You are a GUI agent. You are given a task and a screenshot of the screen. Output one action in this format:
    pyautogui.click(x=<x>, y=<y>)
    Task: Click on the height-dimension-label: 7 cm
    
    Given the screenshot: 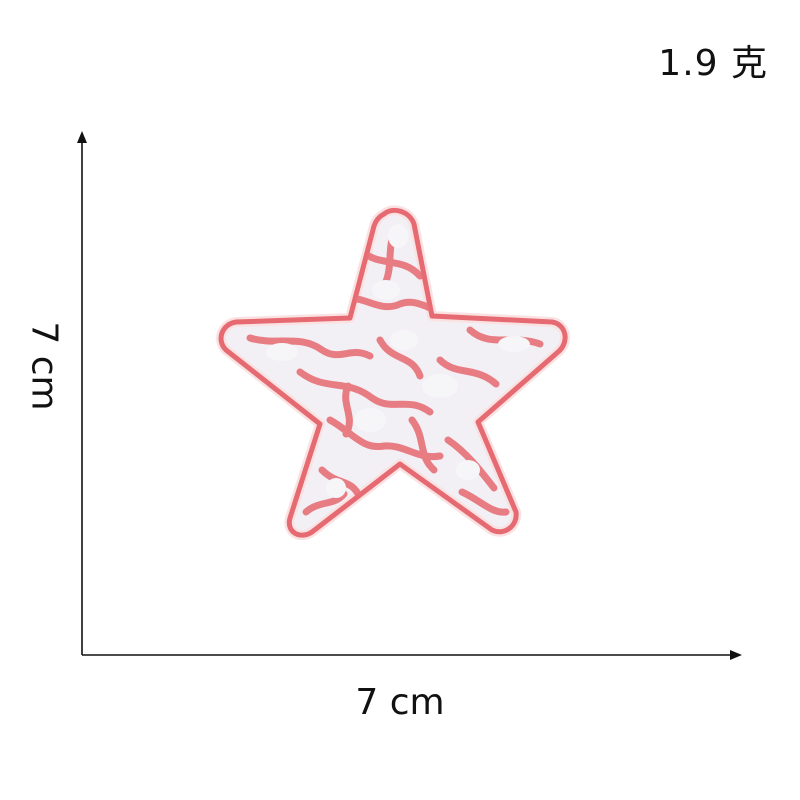 What is the action you would take?
    pyautogui.click(x=44, y=366)
    